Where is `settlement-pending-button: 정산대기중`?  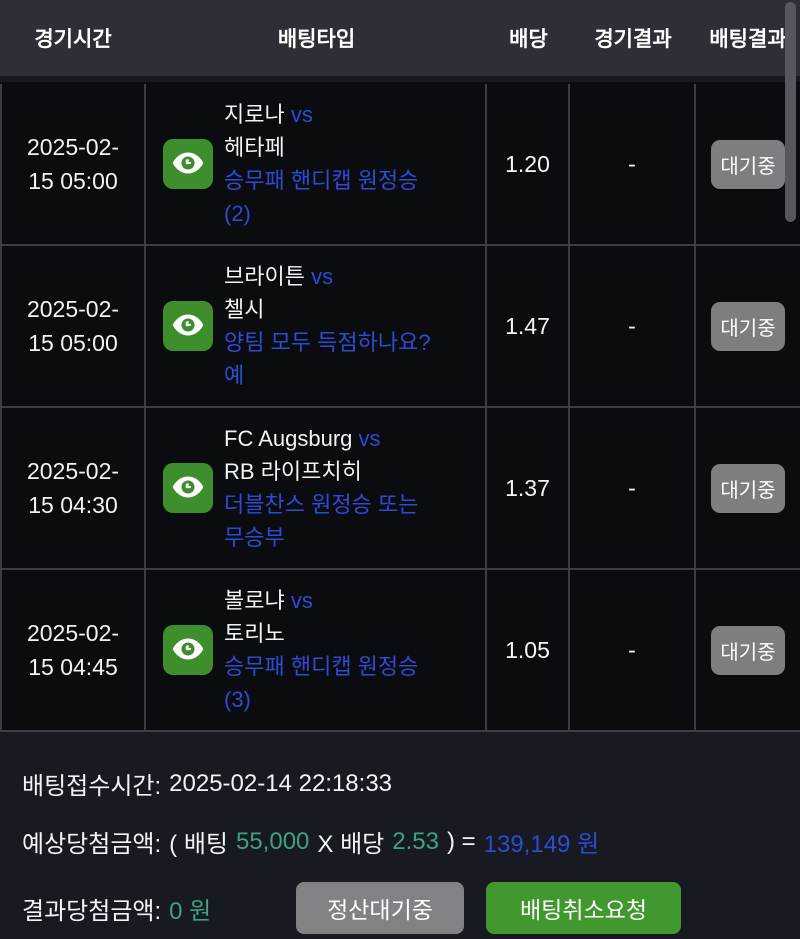
settlement-pending-button: 정산대기중 is located at coordinates (380, 908).